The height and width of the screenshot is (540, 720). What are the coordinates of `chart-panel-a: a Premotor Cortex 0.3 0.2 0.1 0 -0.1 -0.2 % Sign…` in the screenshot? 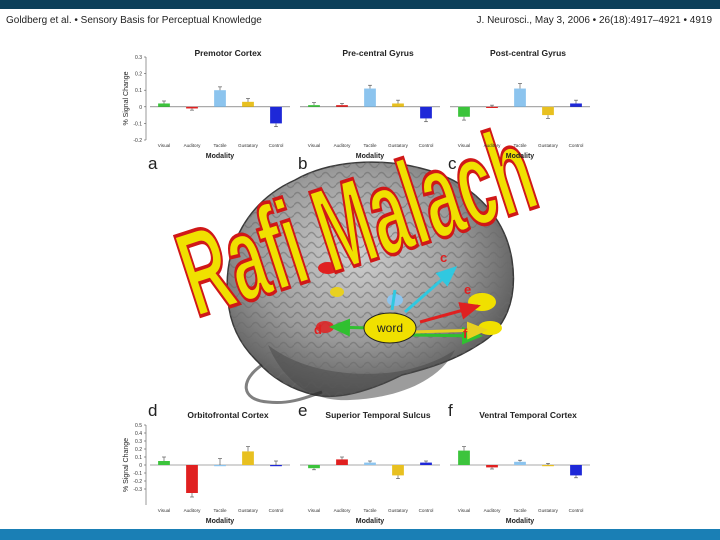 It's located at (206, 110).